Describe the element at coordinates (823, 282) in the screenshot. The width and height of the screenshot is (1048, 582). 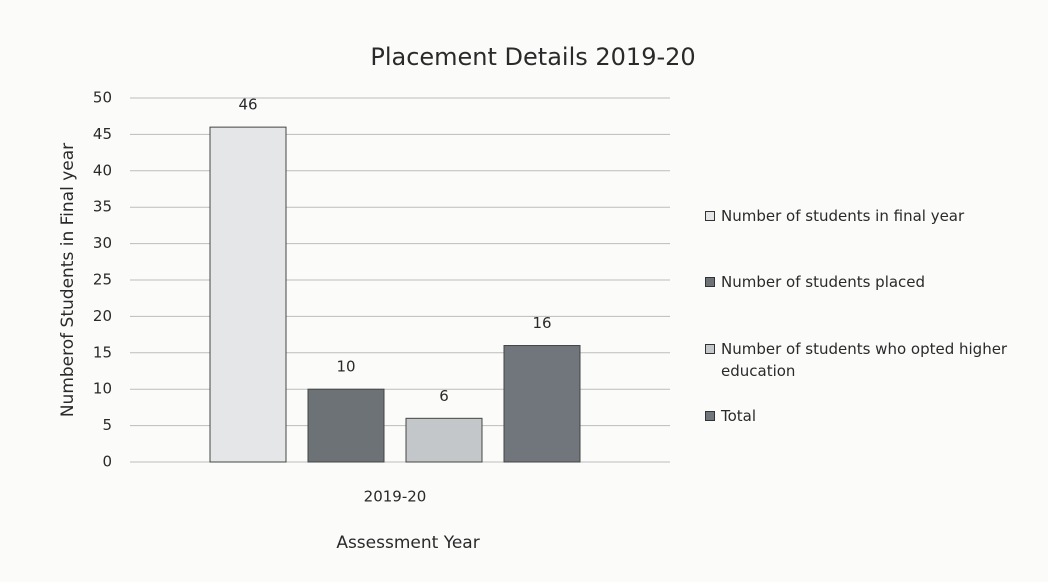
I see `legend-label: Number of students placed` at that location.